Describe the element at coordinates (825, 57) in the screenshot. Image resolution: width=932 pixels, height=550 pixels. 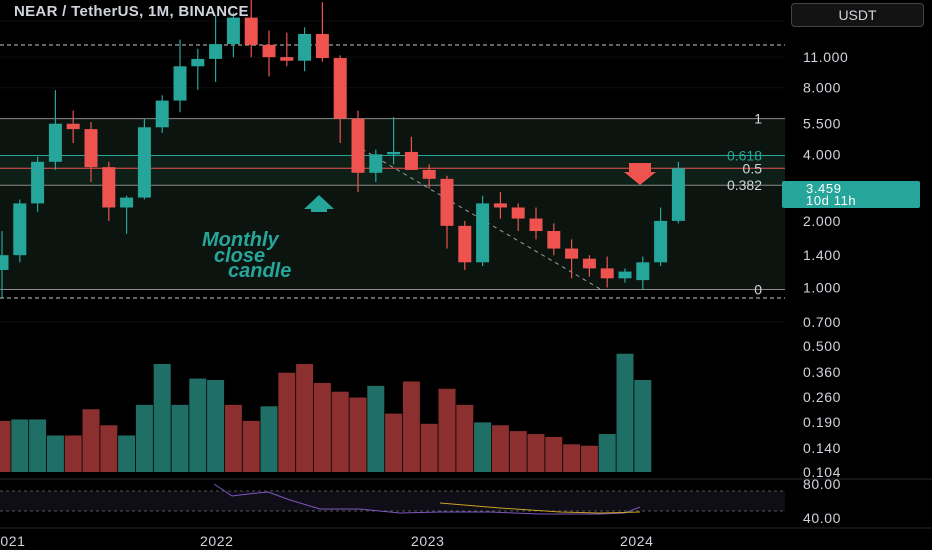
I see `price-tick-label: 11.000` at that location.